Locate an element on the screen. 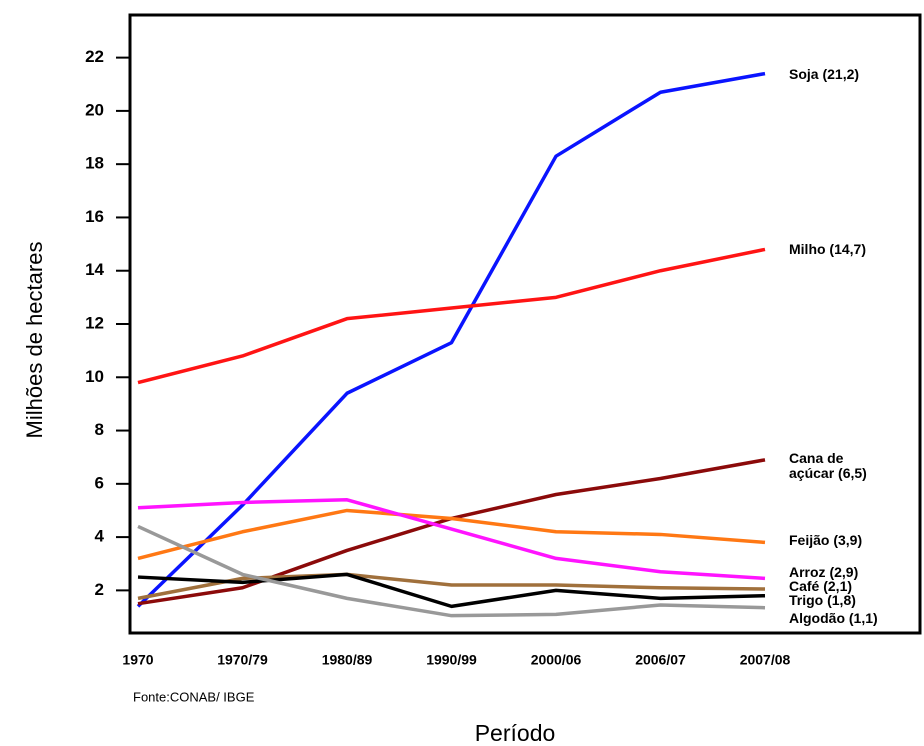 The image size is (924, 746). series-label: Trigo (1,8) is located at coordinates (822, 600).